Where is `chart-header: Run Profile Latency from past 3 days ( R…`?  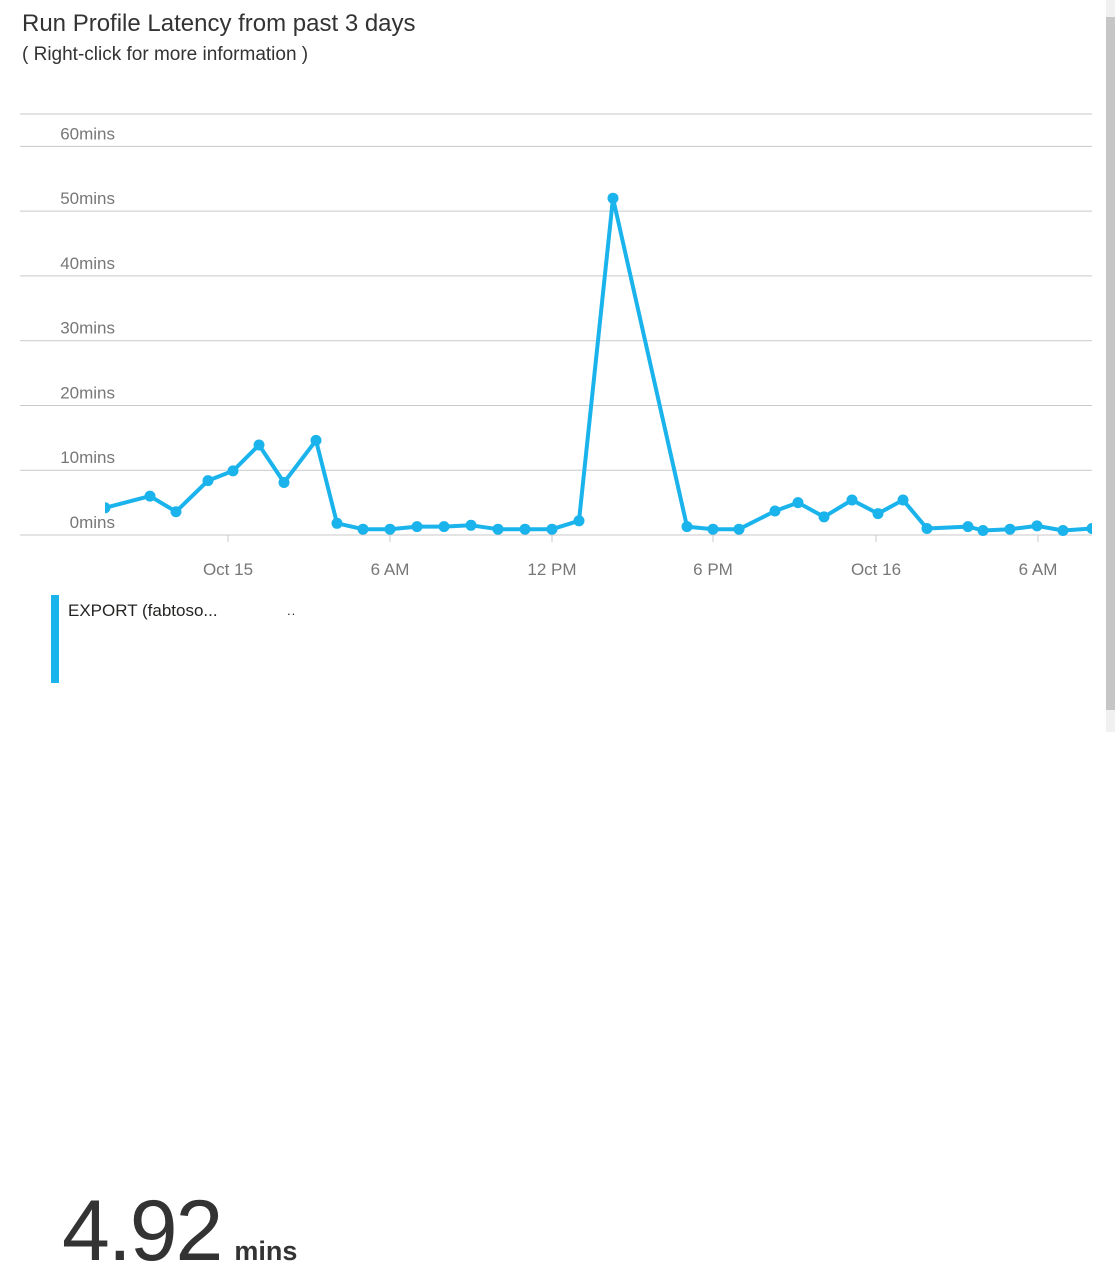 chart-header: Run Profile Latency from past 3 days ( R… is located at coordinates (219, 38).